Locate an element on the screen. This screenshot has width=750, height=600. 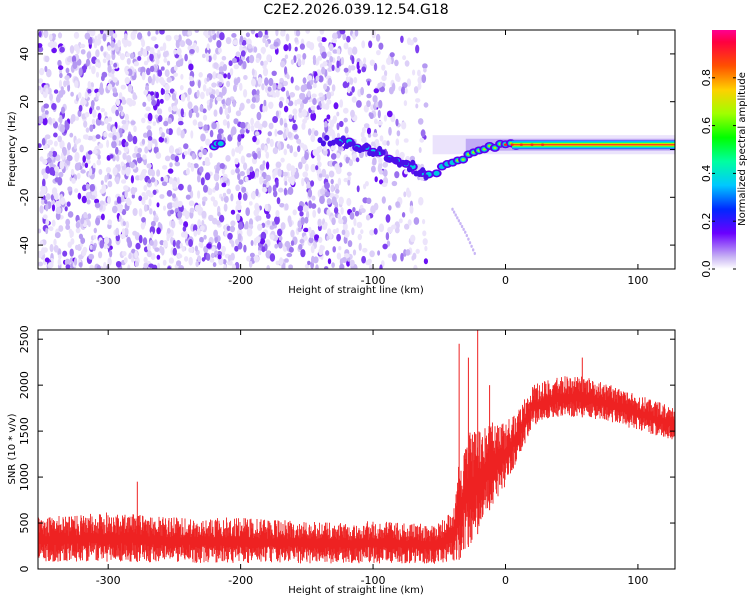
x-tick-label: 100 is located at coordinates (637, 280).